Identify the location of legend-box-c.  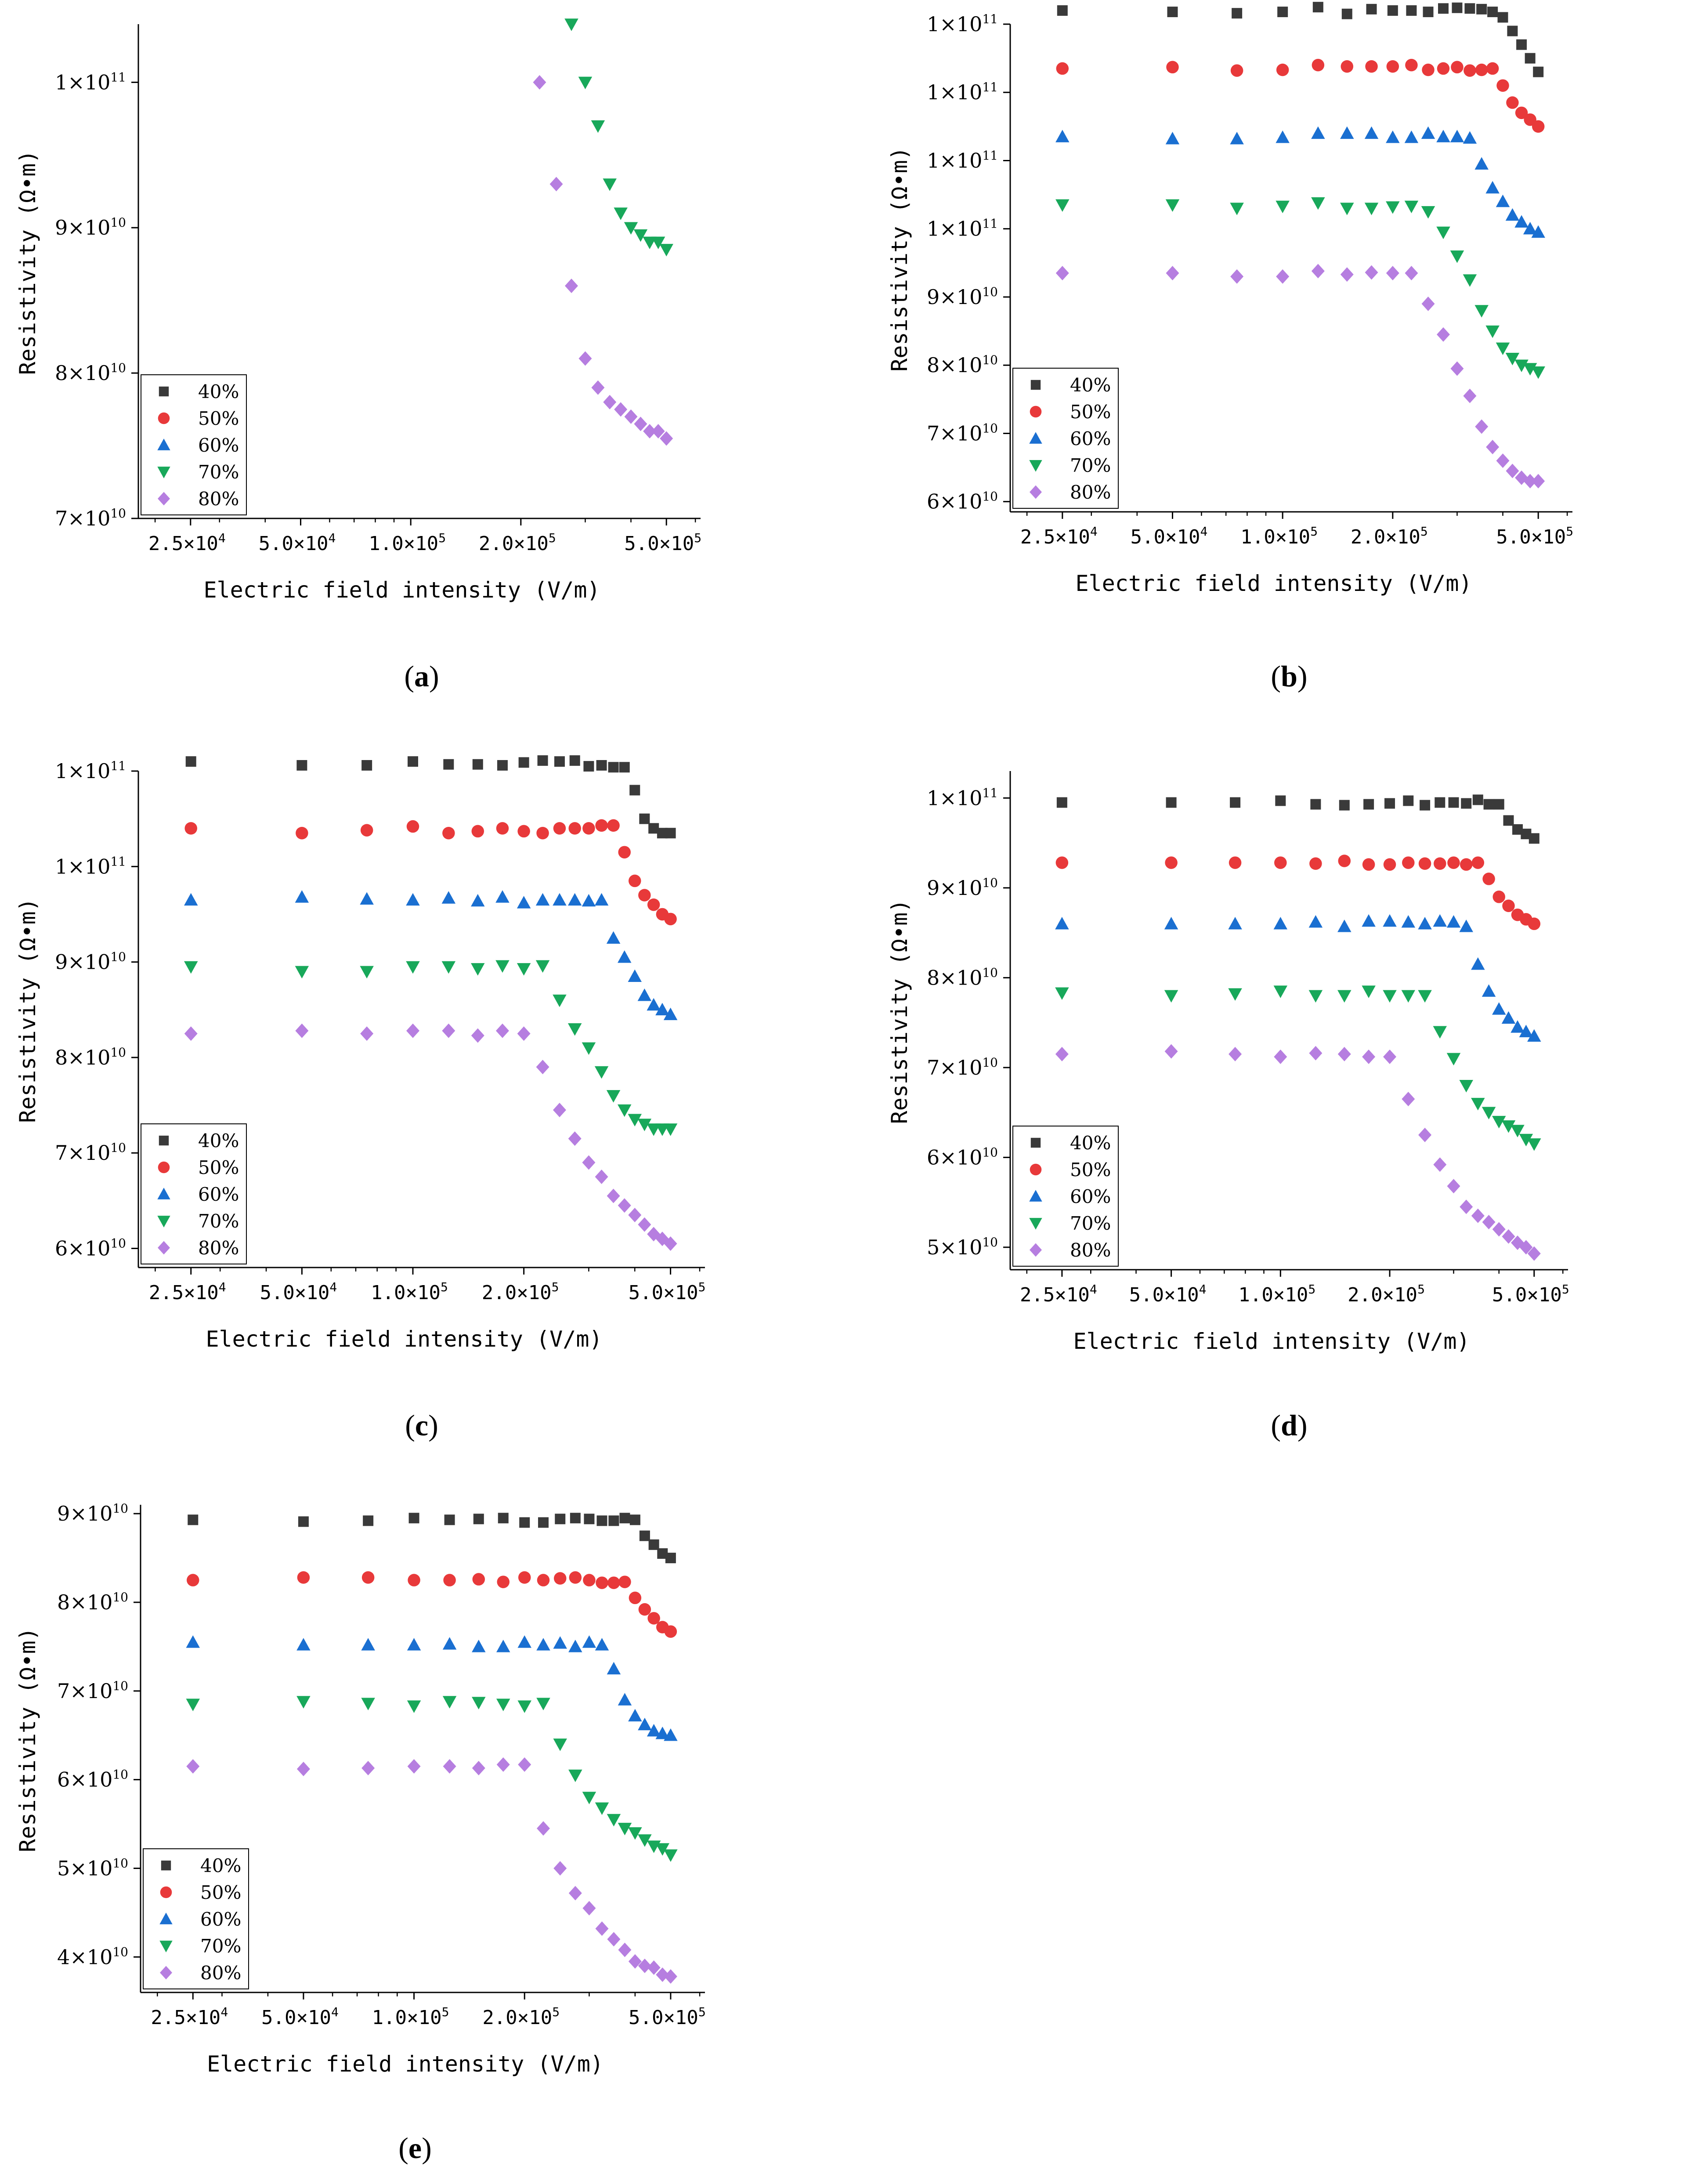
(194, 1194).